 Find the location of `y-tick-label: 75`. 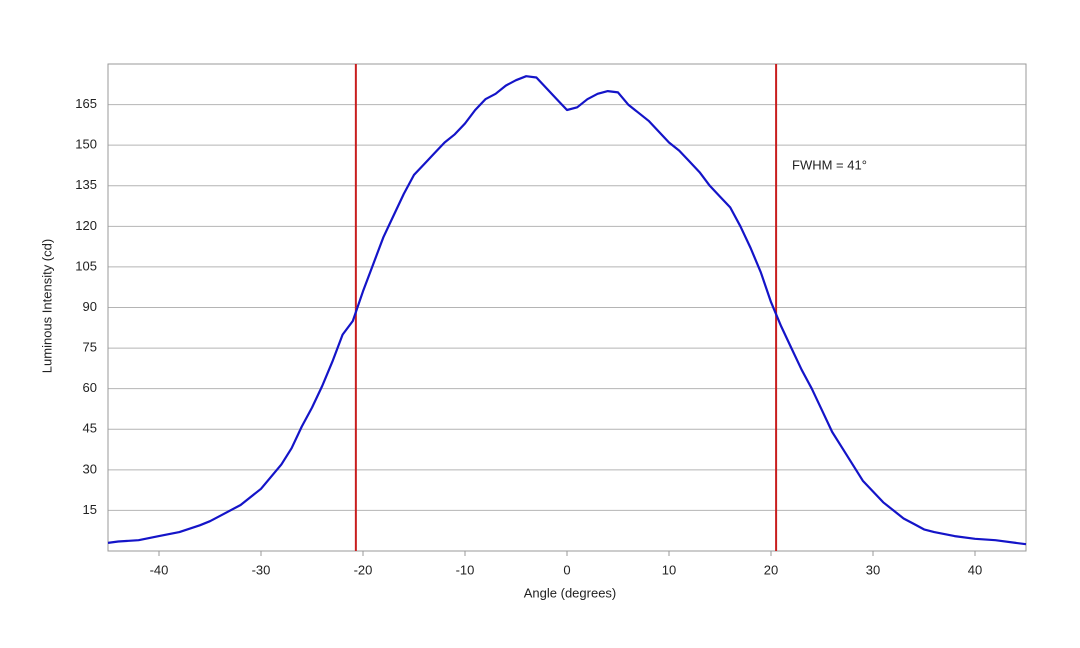

y-tick-label: 75 is located at coordinates (90, 347).